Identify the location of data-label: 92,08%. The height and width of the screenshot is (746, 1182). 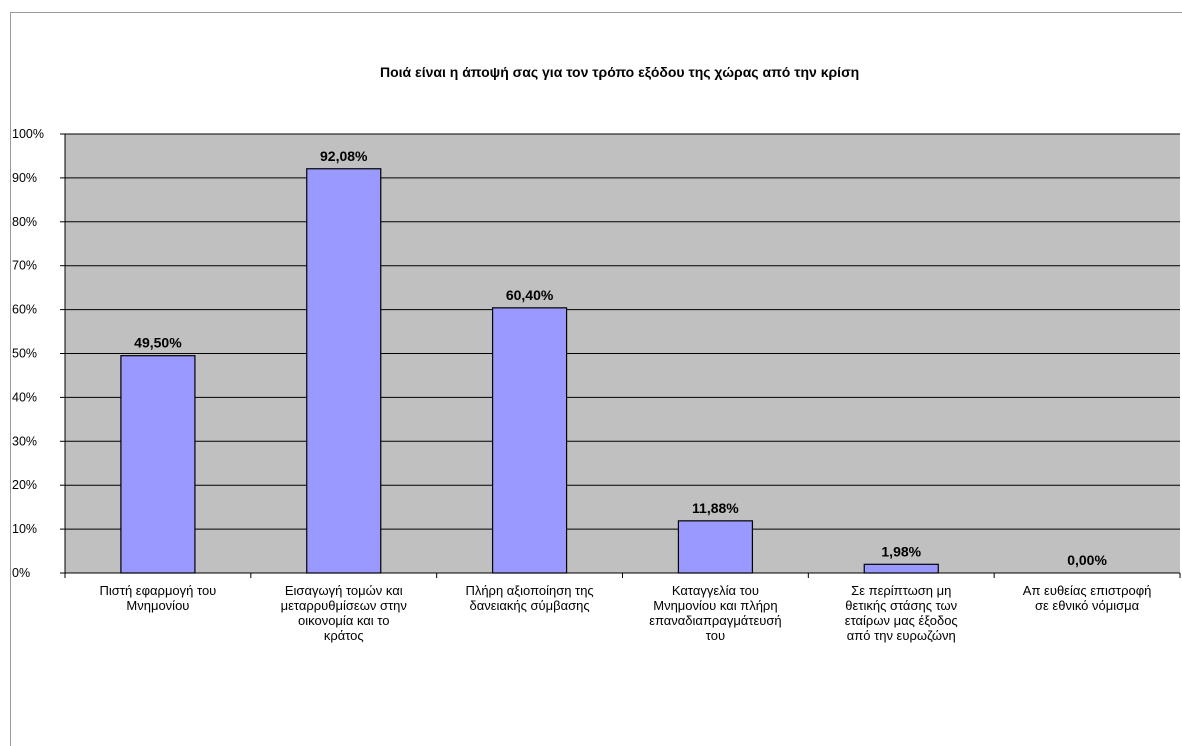
(344, 156).